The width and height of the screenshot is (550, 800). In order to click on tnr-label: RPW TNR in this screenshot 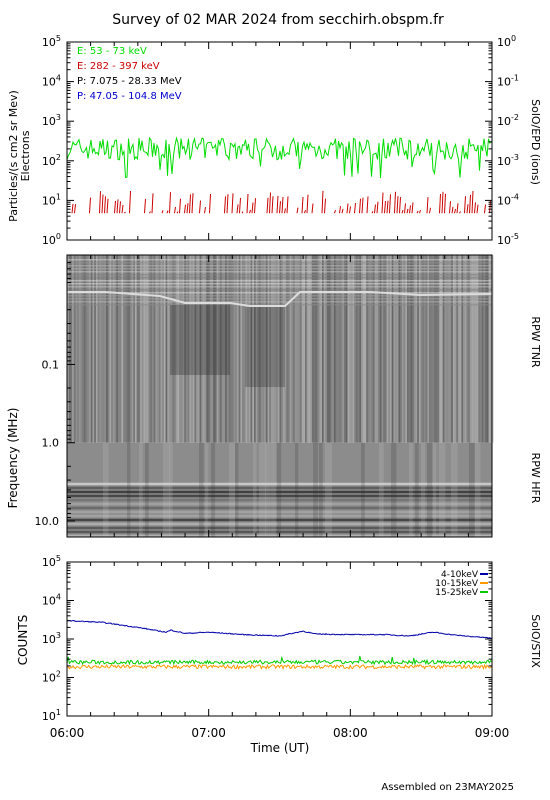, I will do `click(535, 342)`.